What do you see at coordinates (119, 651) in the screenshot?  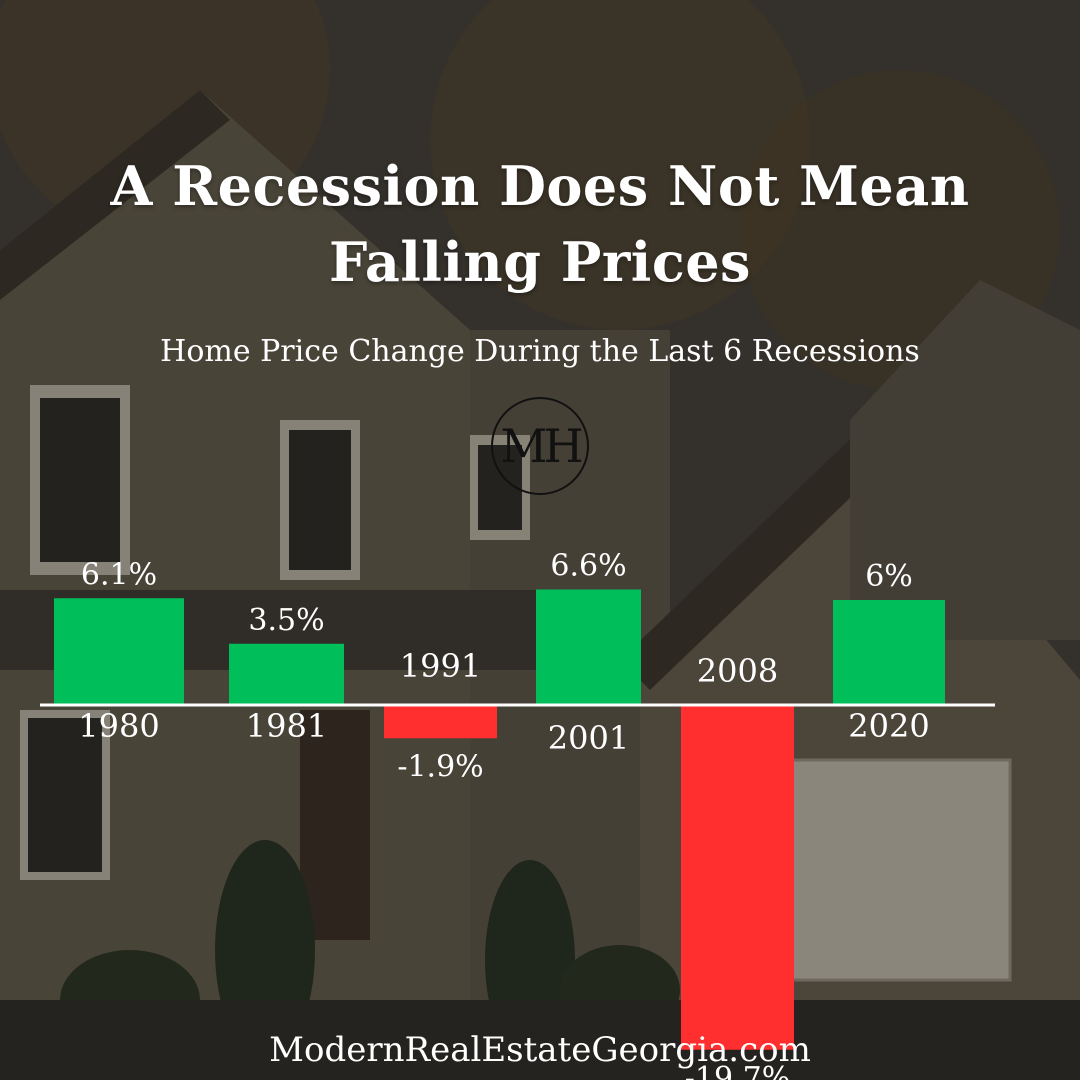 I see `bar-1980` at bounding box center [119, 651].